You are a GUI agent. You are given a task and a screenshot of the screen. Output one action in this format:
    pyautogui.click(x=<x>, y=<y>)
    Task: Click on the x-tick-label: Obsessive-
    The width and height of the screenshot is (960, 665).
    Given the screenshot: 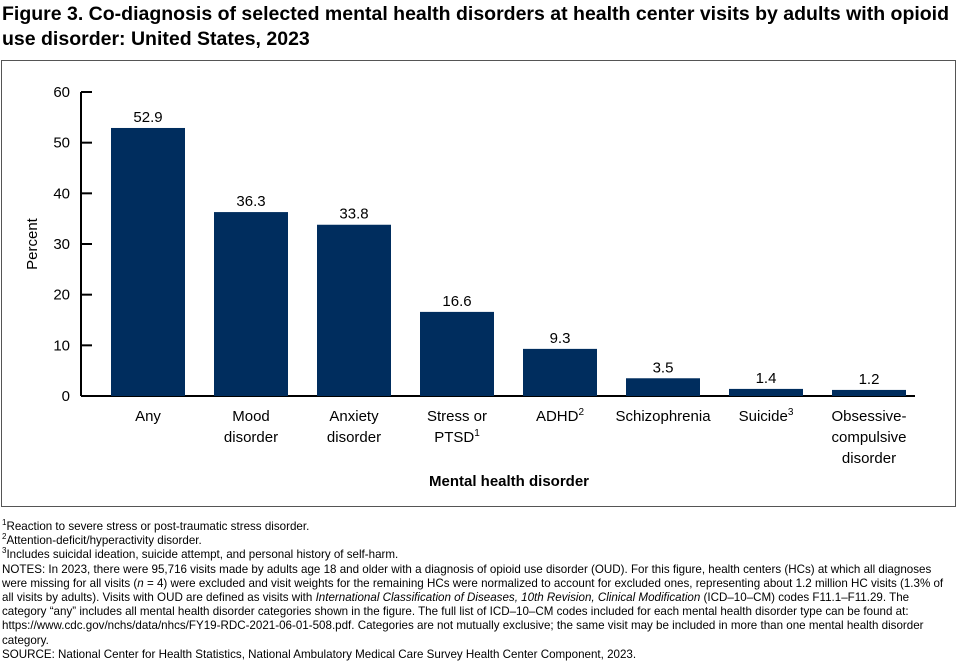 What is the action you would take?
    pyautogui.click(x=868, y=416)
    